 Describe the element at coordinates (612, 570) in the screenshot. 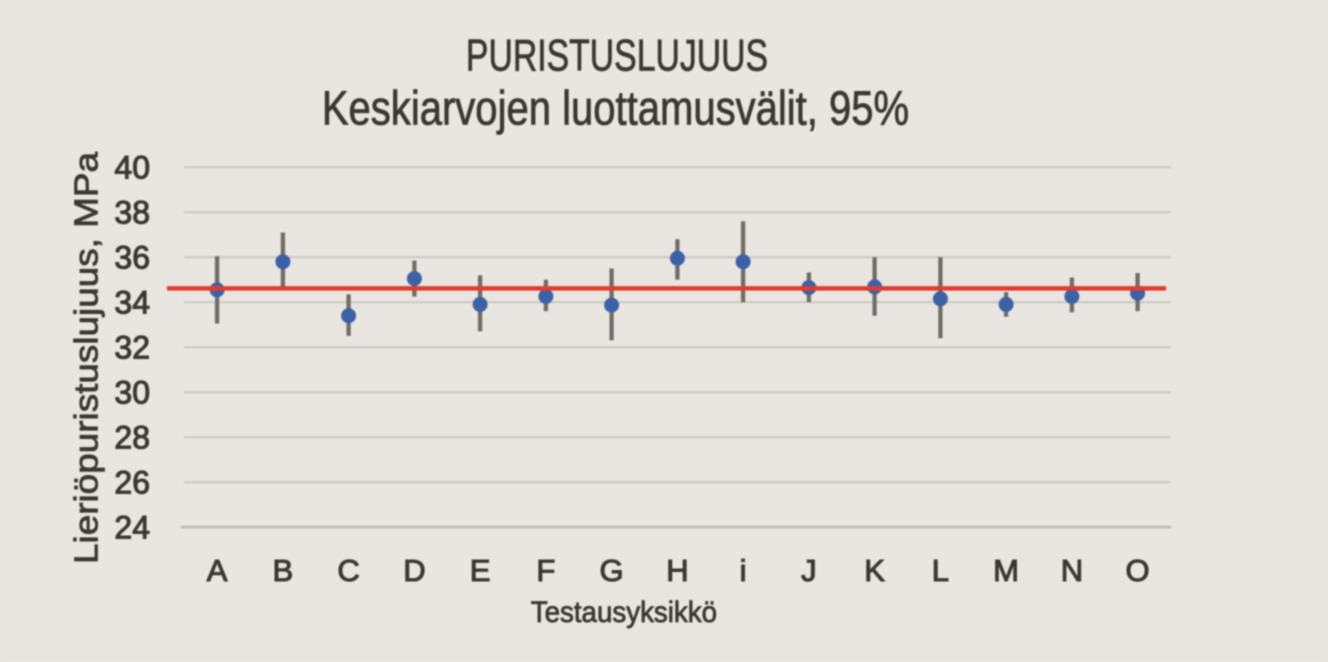

I see `svg-text: G` at that location.